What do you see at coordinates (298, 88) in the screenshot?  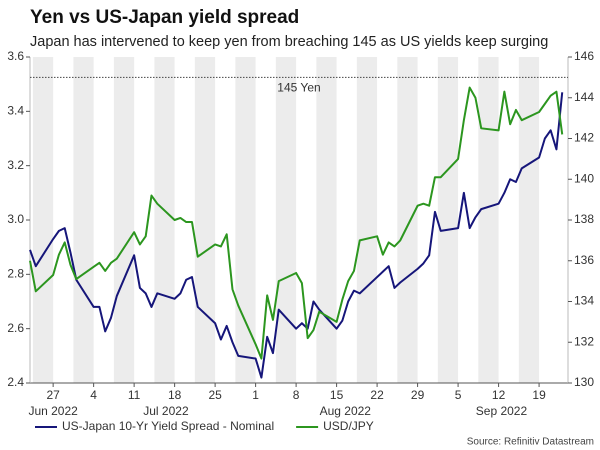 I see `reference-label: 145 Yen` at bounding box center [298, 88].